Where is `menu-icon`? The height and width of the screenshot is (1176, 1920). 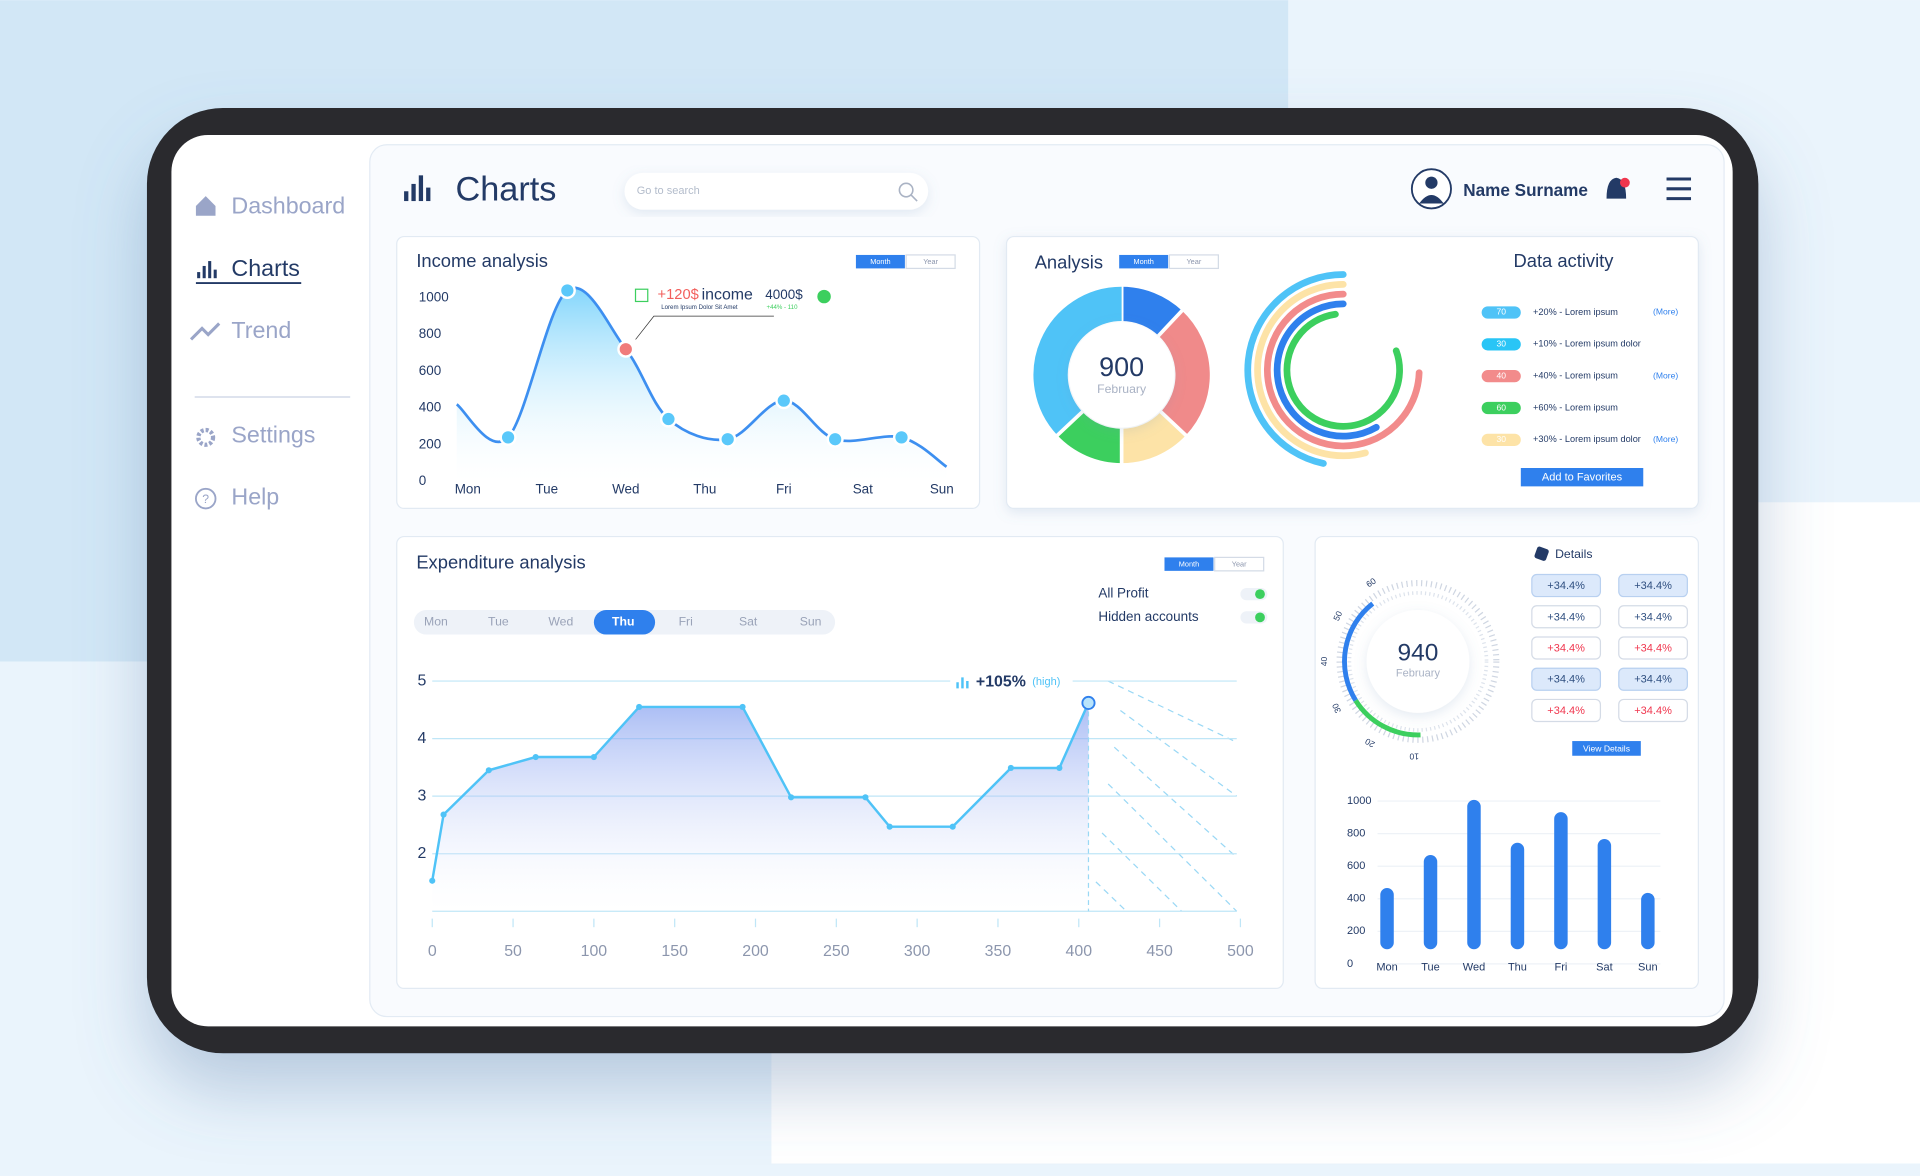 menu-icon is located at coordinates (1679, 189).